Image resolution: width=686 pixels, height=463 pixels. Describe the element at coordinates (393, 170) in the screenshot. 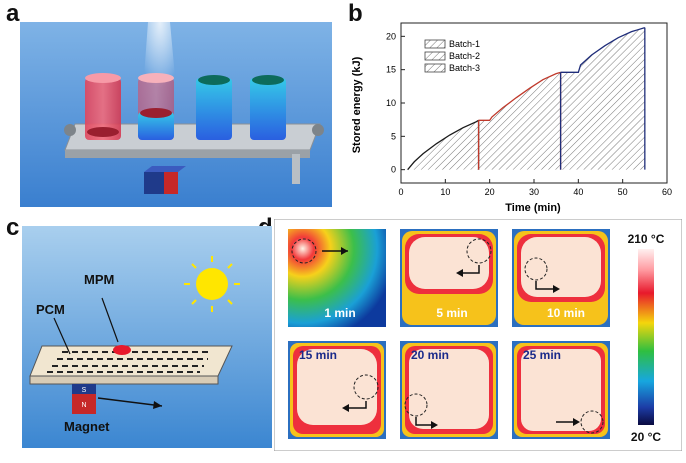

I see `y-tick-label: 0` at that location.